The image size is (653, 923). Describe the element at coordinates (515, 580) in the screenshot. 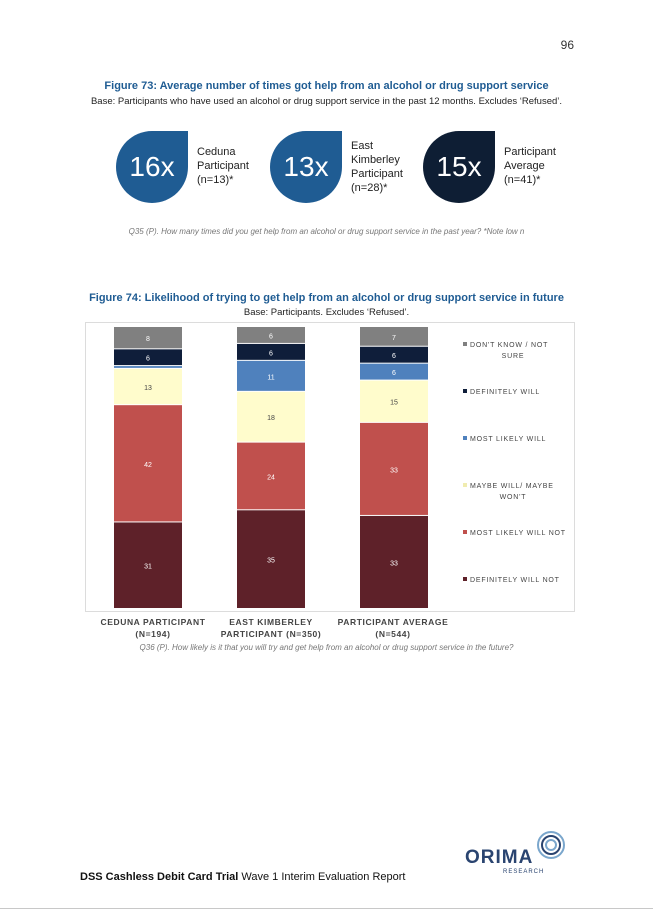

I see `legend-label: DEFINITELY WILL NOT` at that location.